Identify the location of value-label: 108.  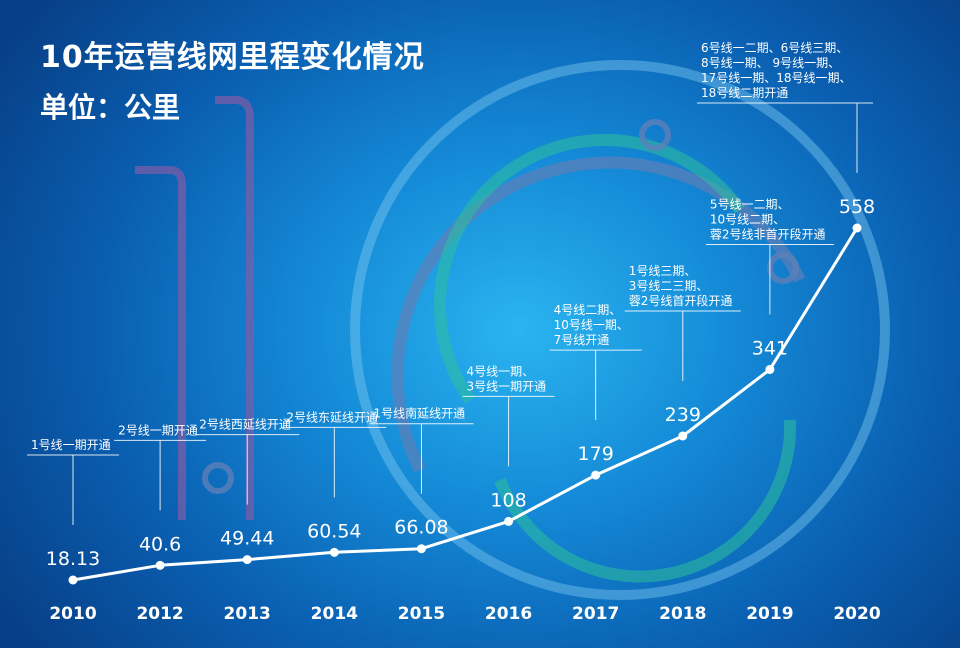
(508, 500).